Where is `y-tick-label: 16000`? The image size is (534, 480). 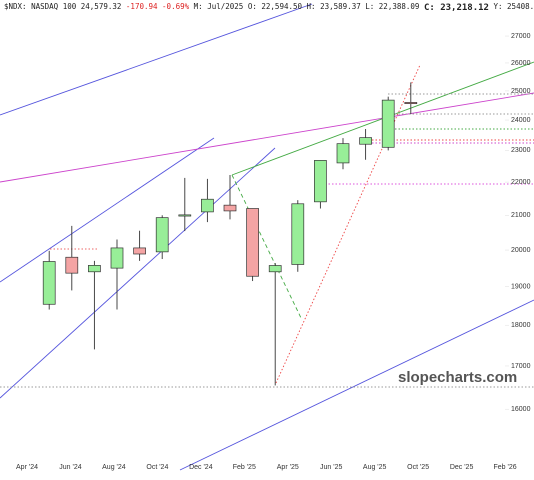 y-tick-label: 16000 is located at coordinates (521, 409).